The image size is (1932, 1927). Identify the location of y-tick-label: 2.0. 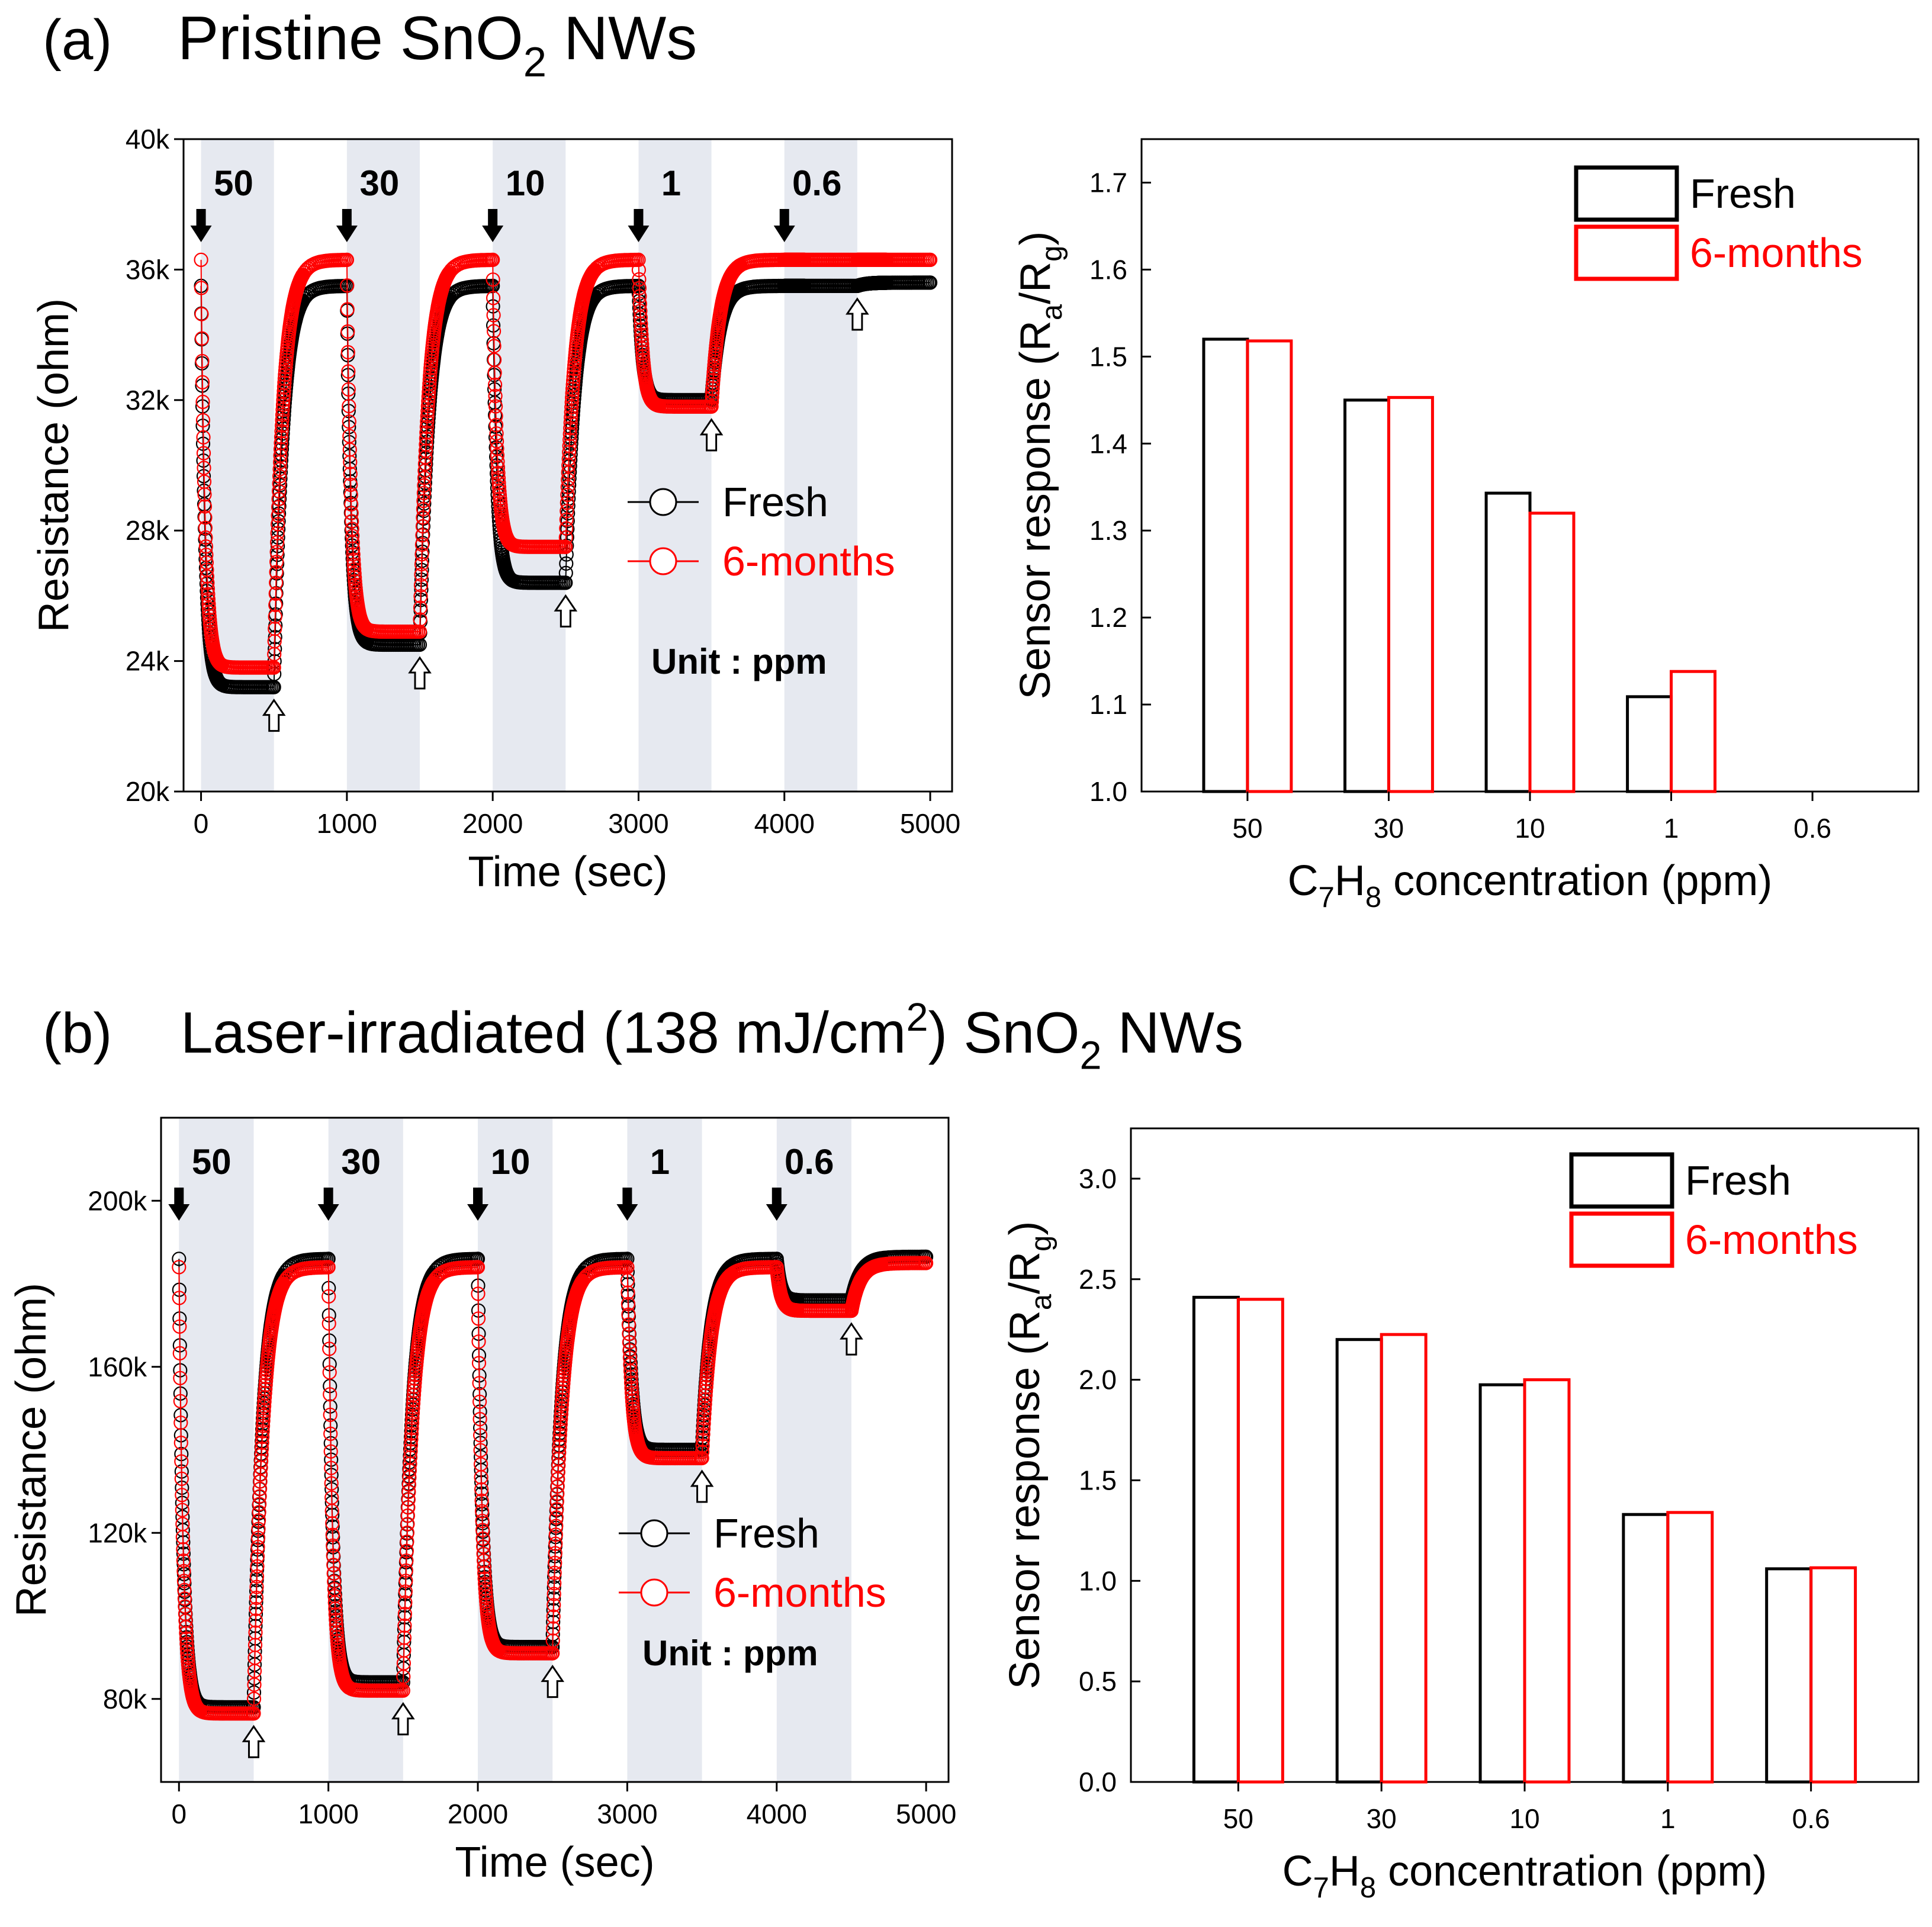
(1098, 1380).